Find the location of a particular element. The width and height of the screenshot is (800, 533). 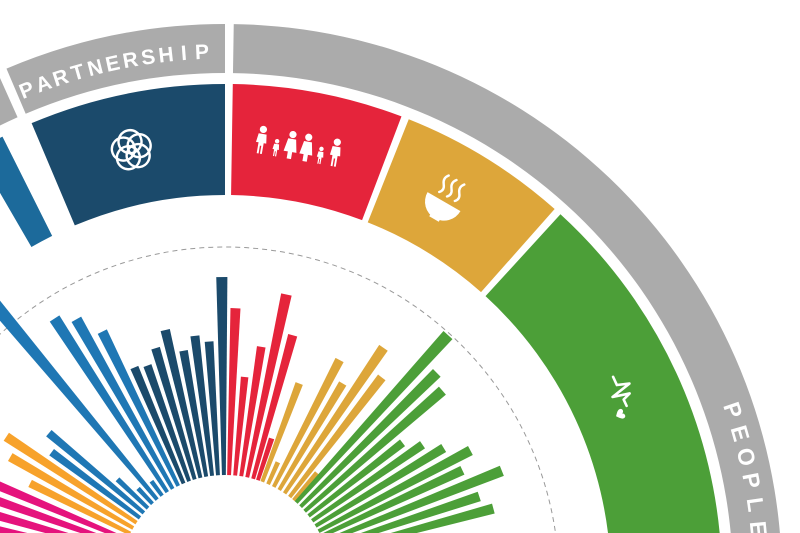

segment-sdg2-zero-hunger is located at coordinates (461, 206).